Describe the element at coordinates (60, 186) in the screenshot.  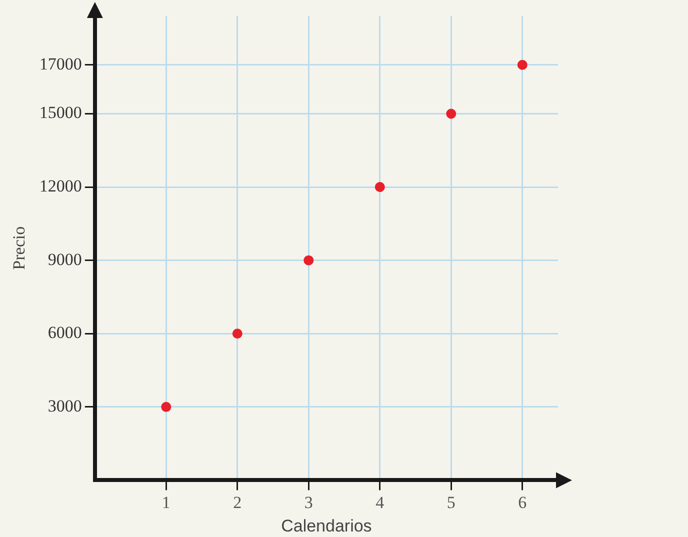
I see `y-tick-label: 12000` at that location.